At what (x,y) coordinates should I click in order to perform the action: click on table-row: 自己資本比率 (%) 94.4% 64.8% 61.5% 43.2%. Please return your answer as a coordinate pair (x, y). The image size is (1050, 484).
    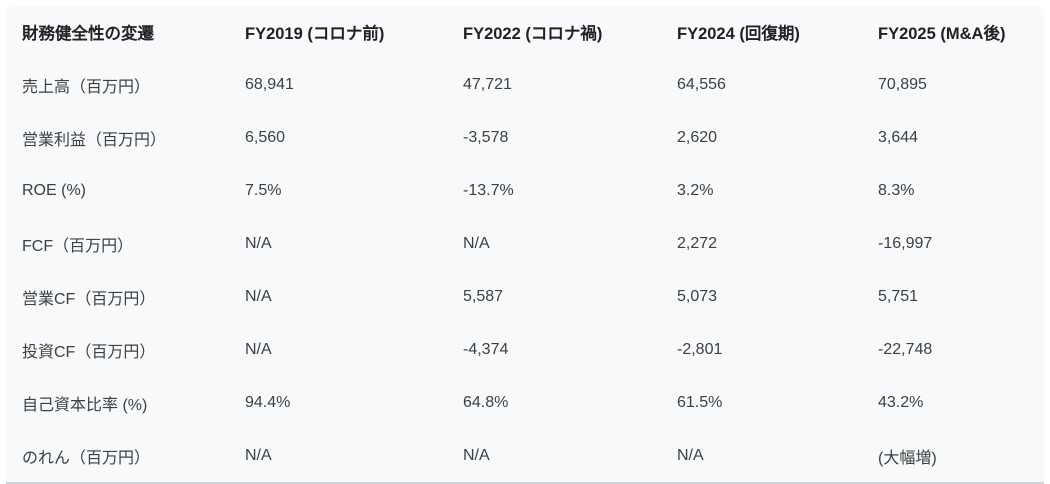
    Looking at the image, I should click on (525, 402).